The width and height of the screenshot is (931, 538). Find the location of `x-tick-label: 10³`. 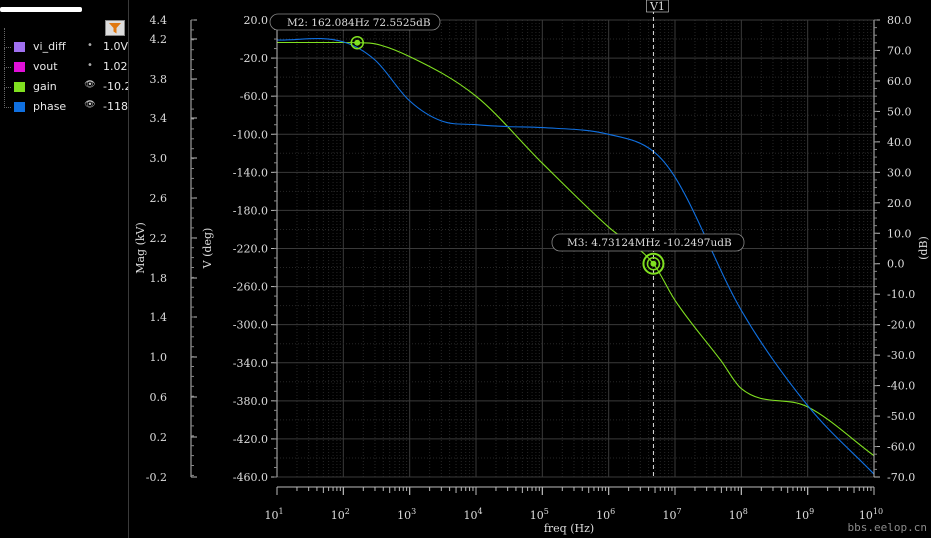

x-tick-label: 10³ is located at coordinates (406, 514).